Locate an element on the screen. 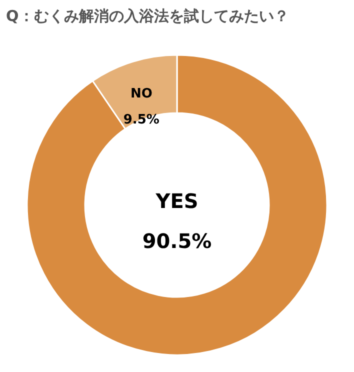 The height and width of the screenshot is (372, 354). data-label: 90.5% is located at coordinates (177, 241).